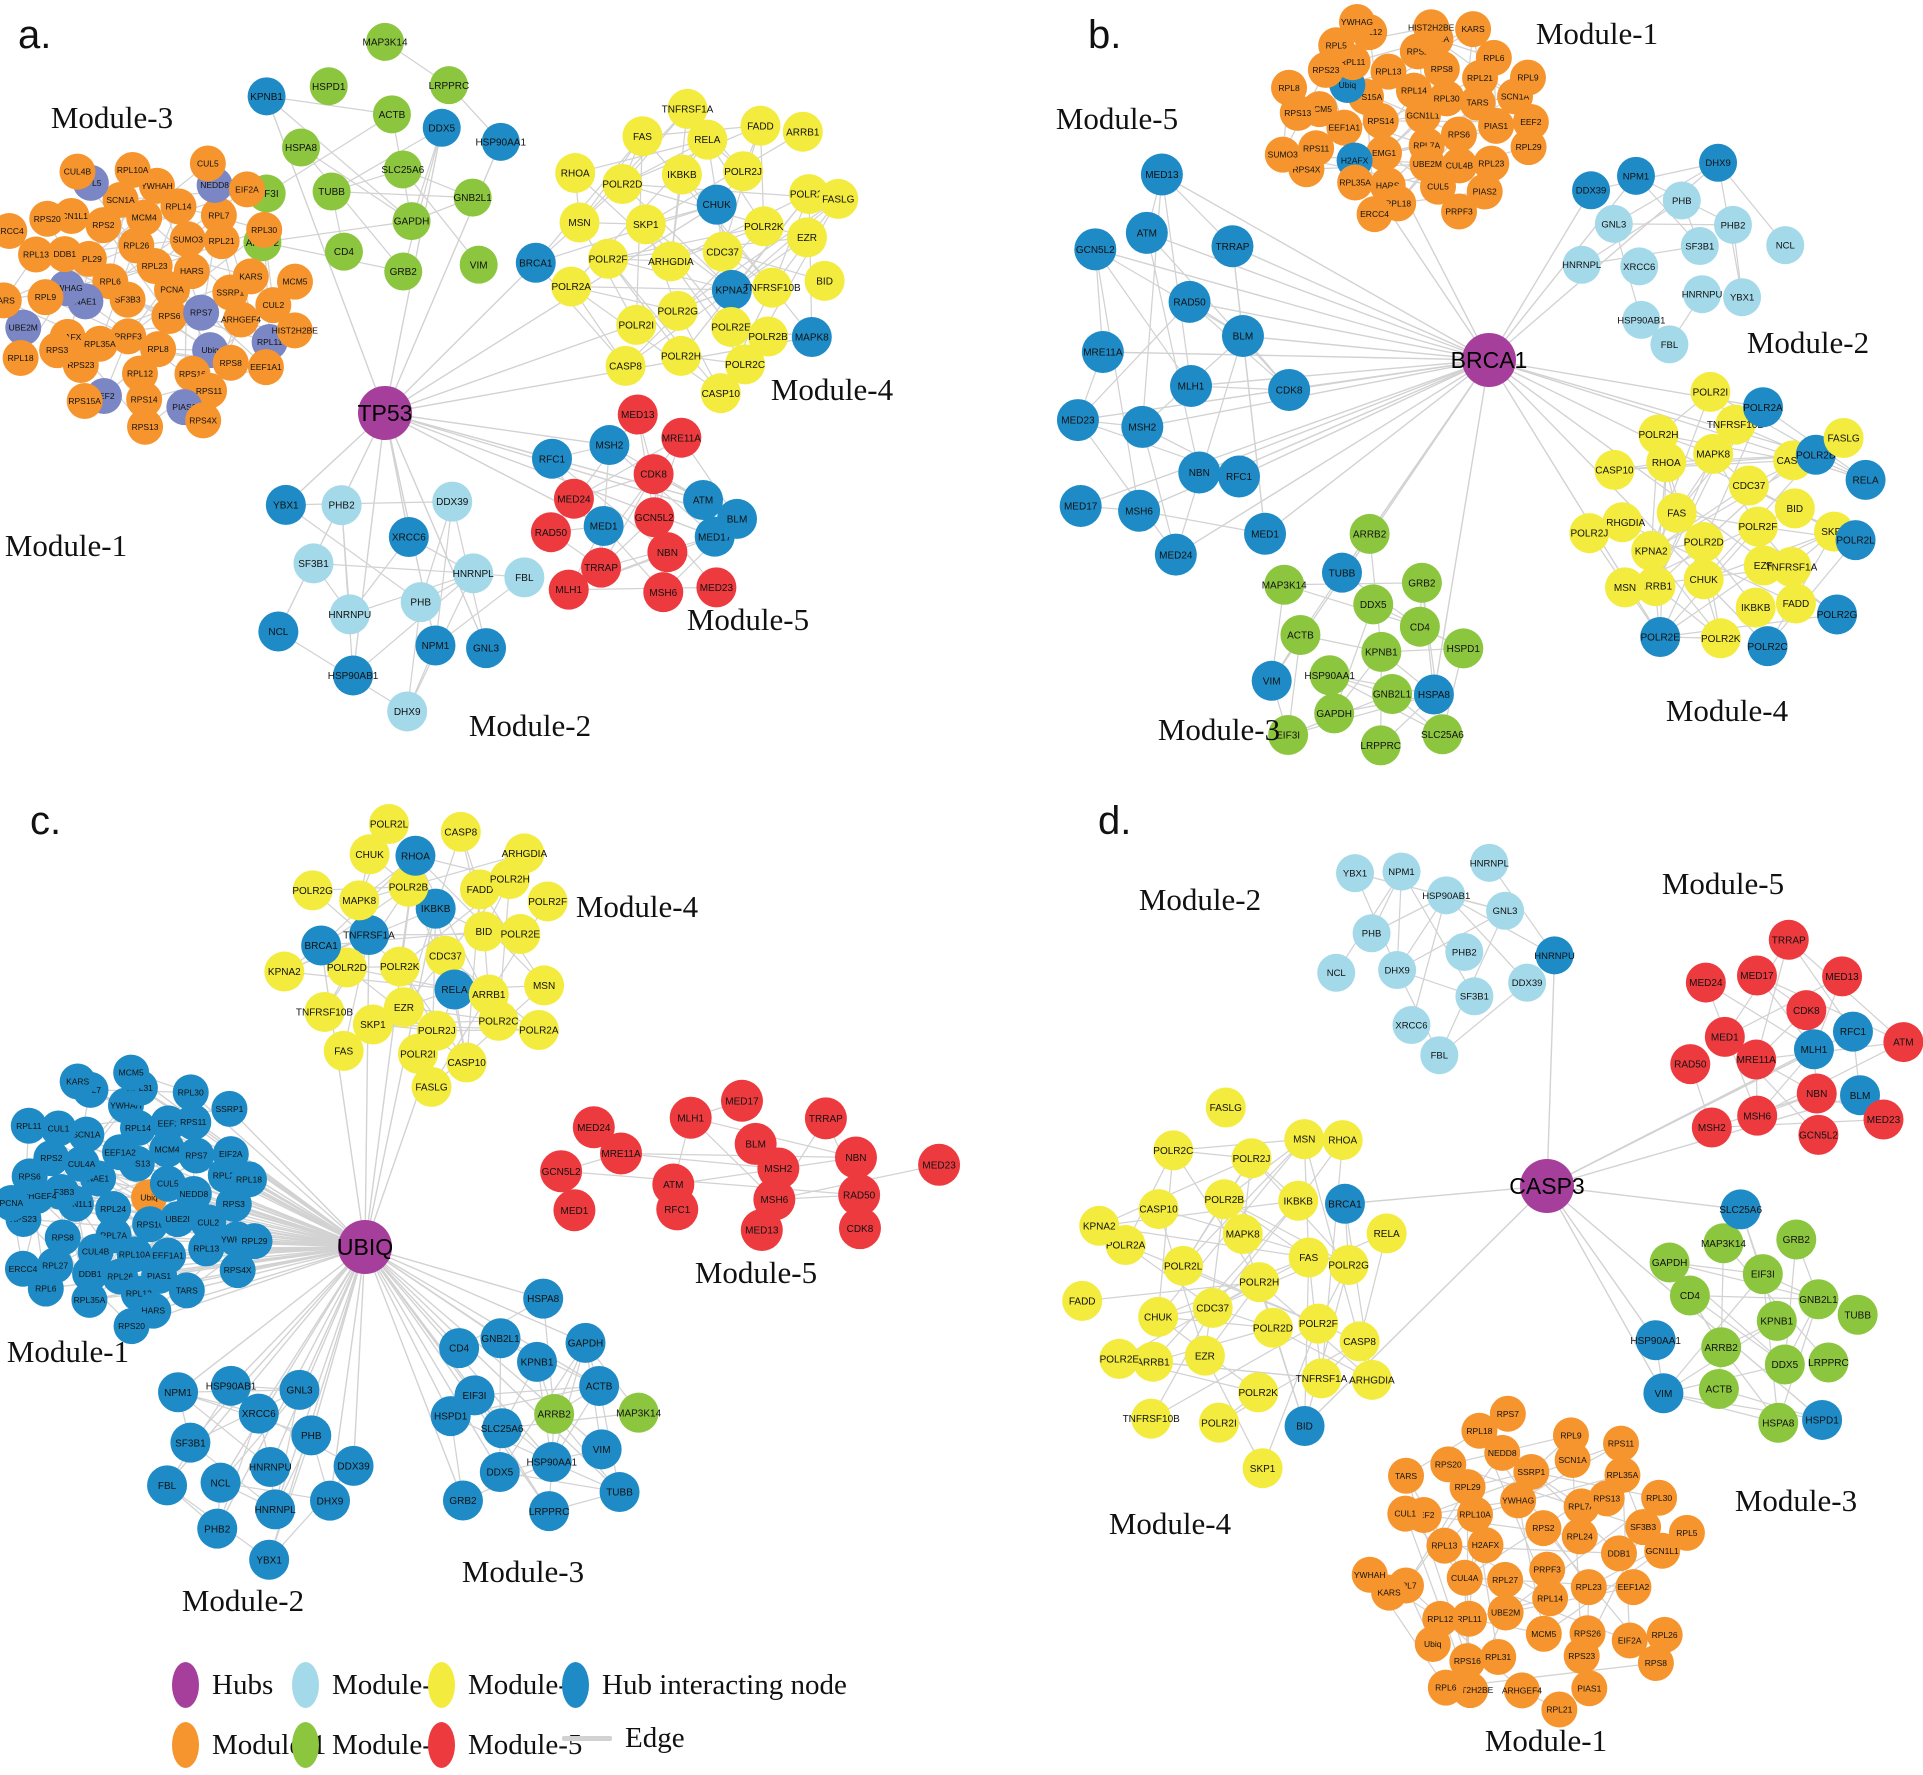 Image resolution: width=1923 pixels, height=1775 pixels. I want to click on network-node: RPS23, so click(1581, 1655).